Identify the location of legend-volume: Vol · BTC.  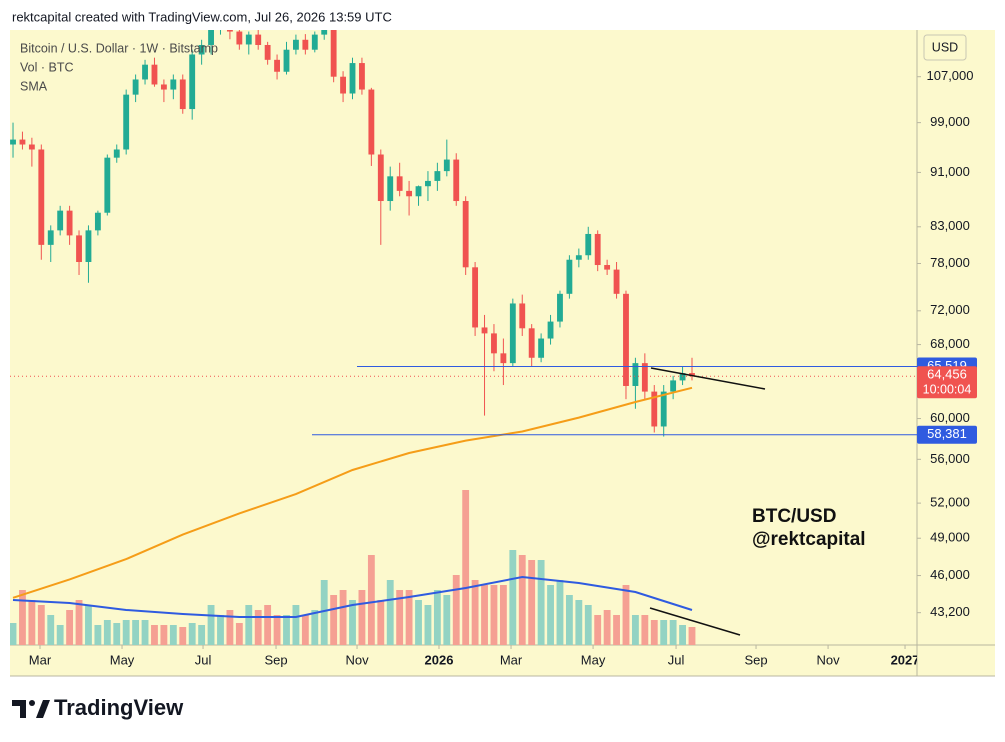
(47, 67).